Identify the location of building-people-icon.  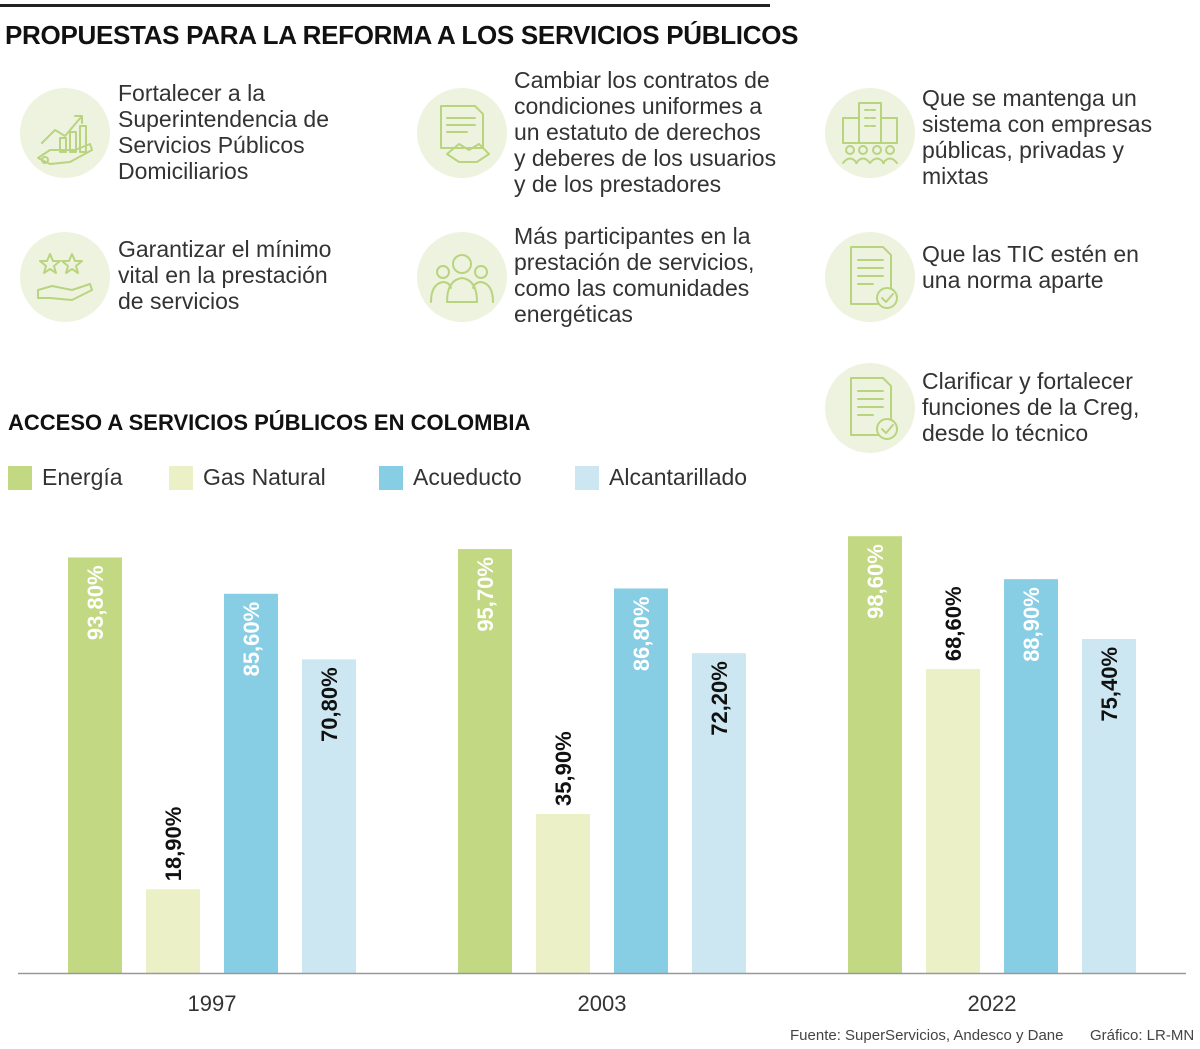
(870, 133).